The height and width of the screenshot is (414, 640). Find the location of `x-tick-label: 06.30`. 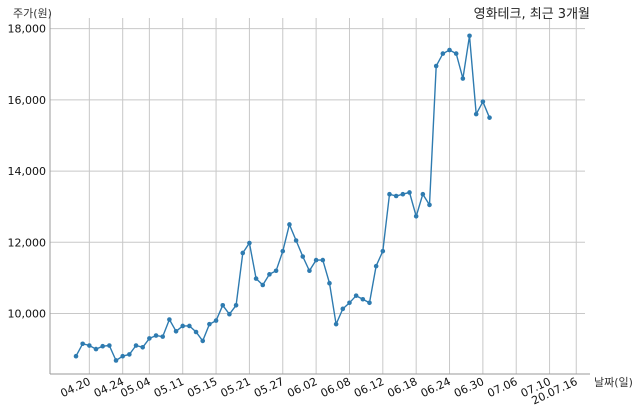

x-tick-label: 06.30 is located at coordinates (469, 387).